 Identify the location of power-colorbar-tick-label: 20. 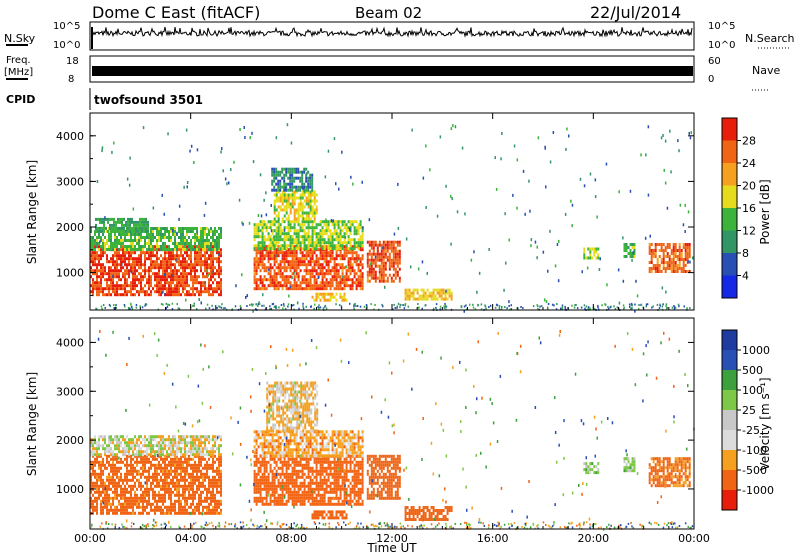
(749, 186).